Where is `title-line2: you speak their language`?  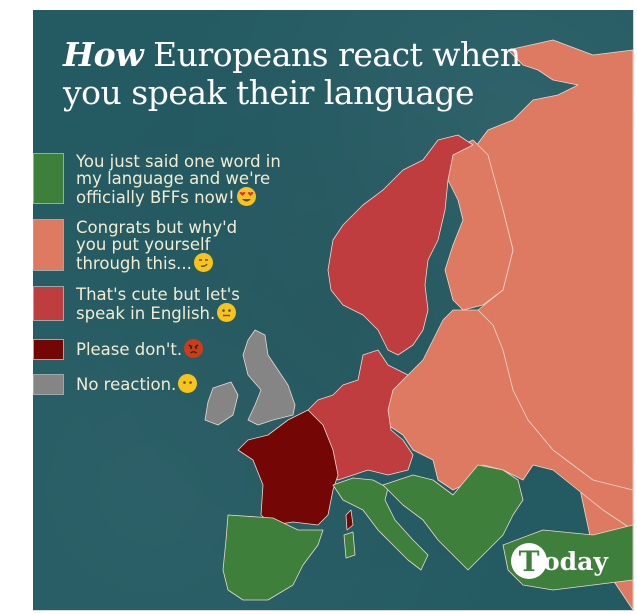
title-line2: you speak their language is located at coordinates (269, 92).